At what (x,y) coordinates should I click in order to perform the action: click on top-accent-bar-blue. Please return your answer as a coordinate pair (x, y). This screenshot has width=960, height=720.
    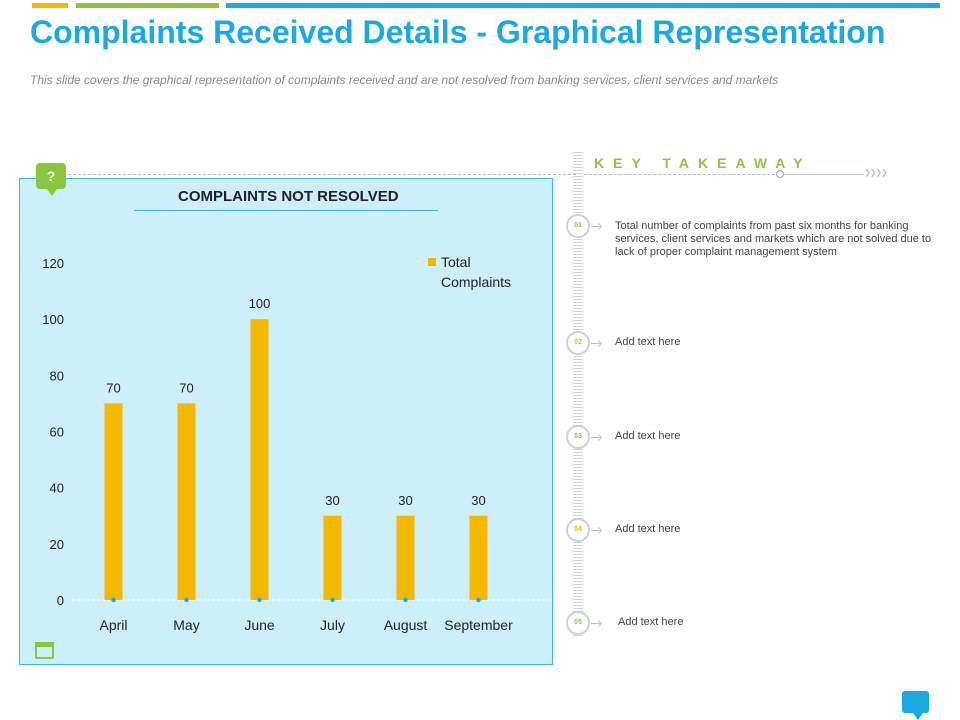
    Looking at the image, I should click on (583, 5).